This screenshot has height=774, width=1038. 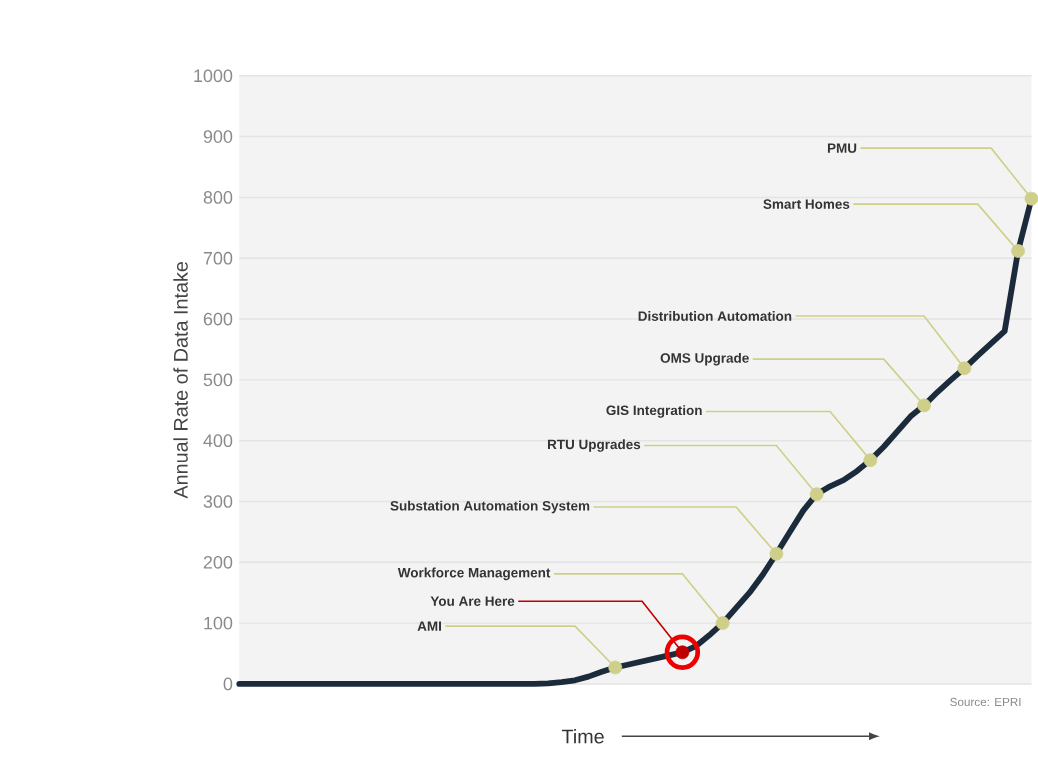 What do you see at coordinates (228, 684) in the screenshot?
I see `y-tick-label: 0` at bounding box center [228, 684].